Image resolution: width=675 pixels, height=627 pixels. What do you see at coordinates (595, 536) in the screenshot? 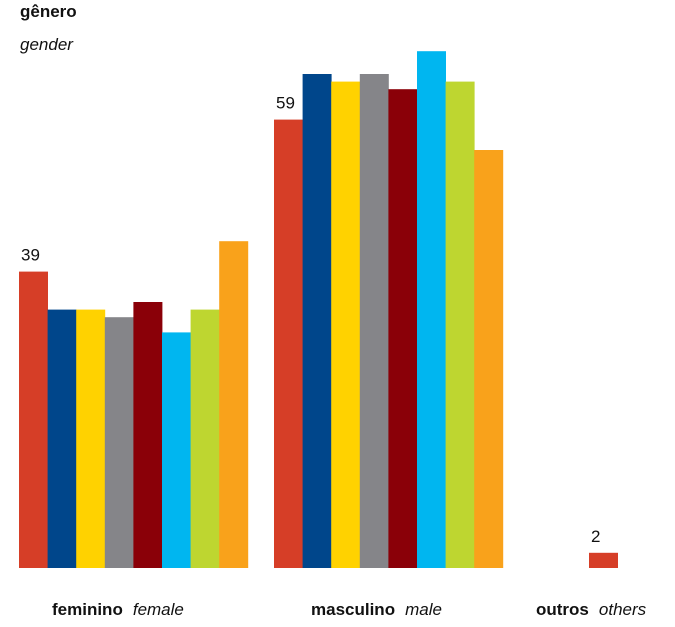
I see `data-label-outros: 2` at bounding box center [595, 536].